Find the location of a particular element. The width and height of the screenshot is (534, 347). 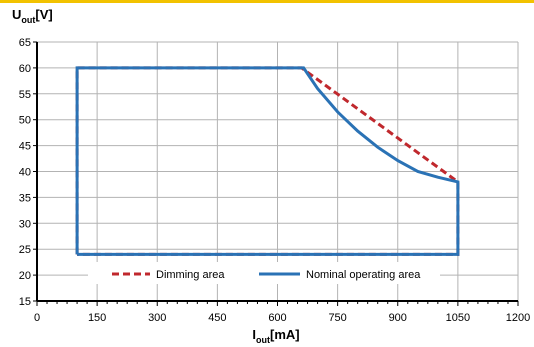

legend-label-1: Nominal operating area is located at coordinates (363, 275).